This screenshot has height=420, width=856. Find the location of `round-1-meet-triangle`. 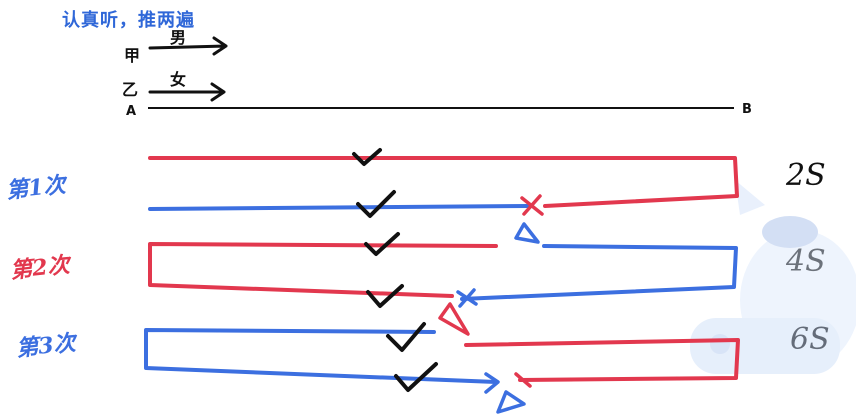

round-1-meet-triangle is located at coordinates (527, 233).